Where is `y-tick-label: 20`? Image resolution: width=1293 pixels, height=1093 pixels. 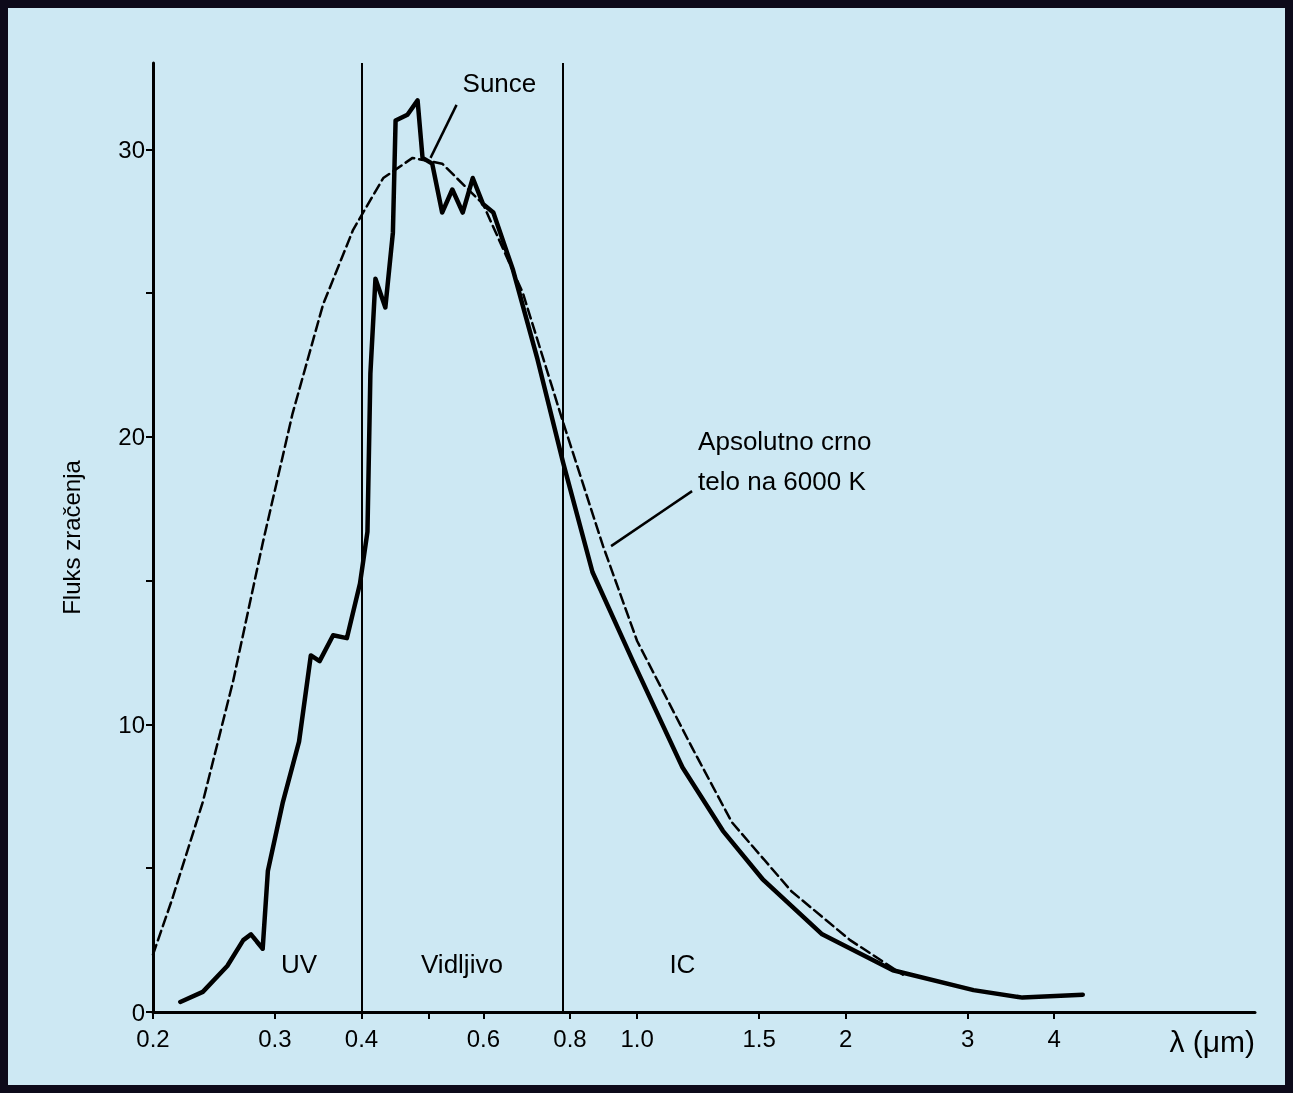
y-tick-label: 20 is located at coordinates (131, 437).